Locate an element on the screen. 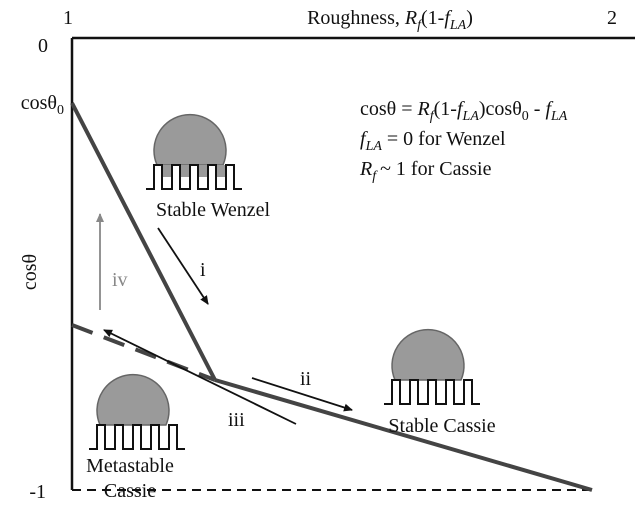 The width and height of the screenshot is (635, 529). arrow-label: iii is located at coordinates (236, 420).